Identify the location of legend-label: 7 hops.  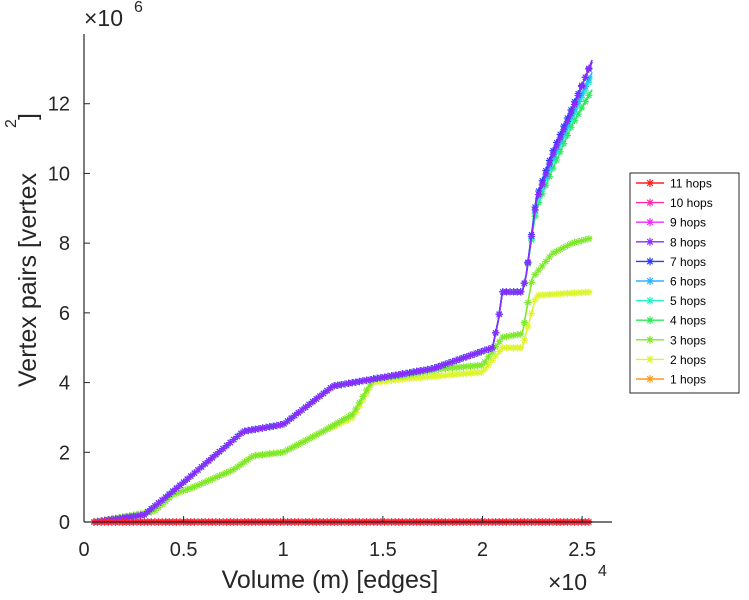
(688, 262).